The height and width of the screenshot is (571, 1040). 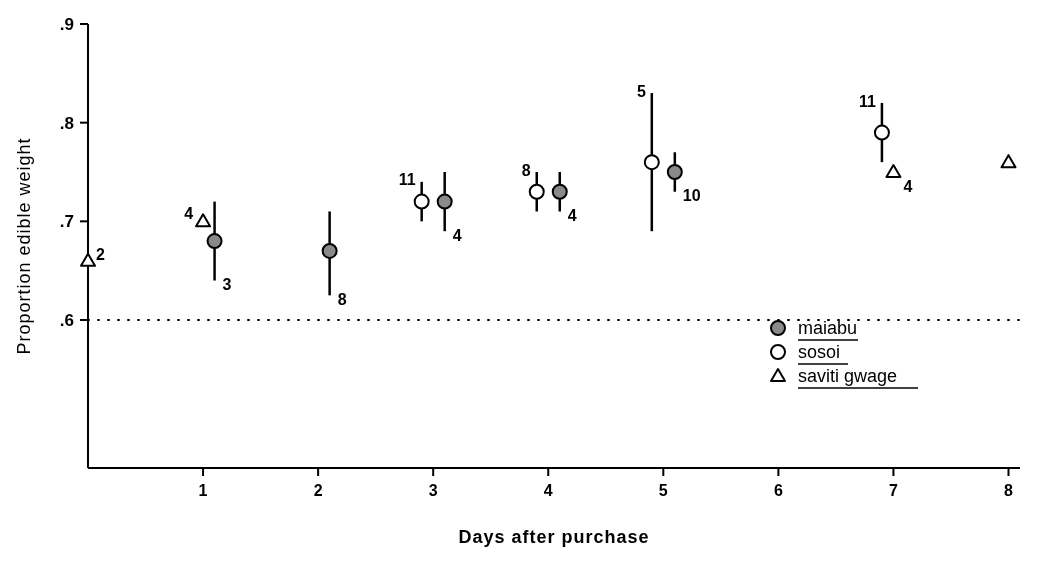 I want to click on x-tick-label: 4, so click(x=548, y=490).